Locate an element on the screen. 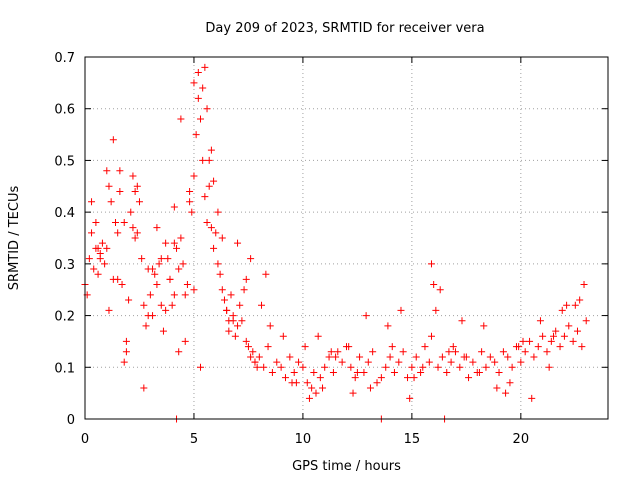  x-tick-label: 20 is located at coordinates (521, 439).